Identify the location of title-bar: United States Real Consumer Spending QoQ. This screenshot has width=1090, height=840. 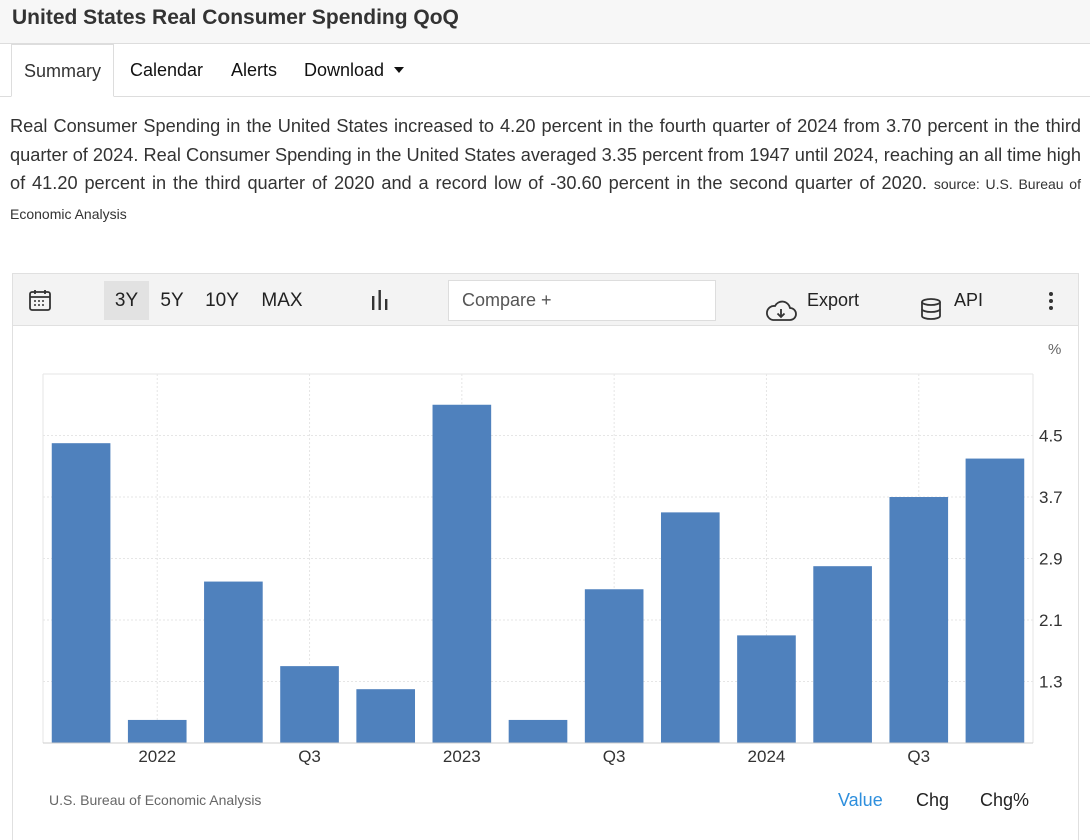
(545, 22).